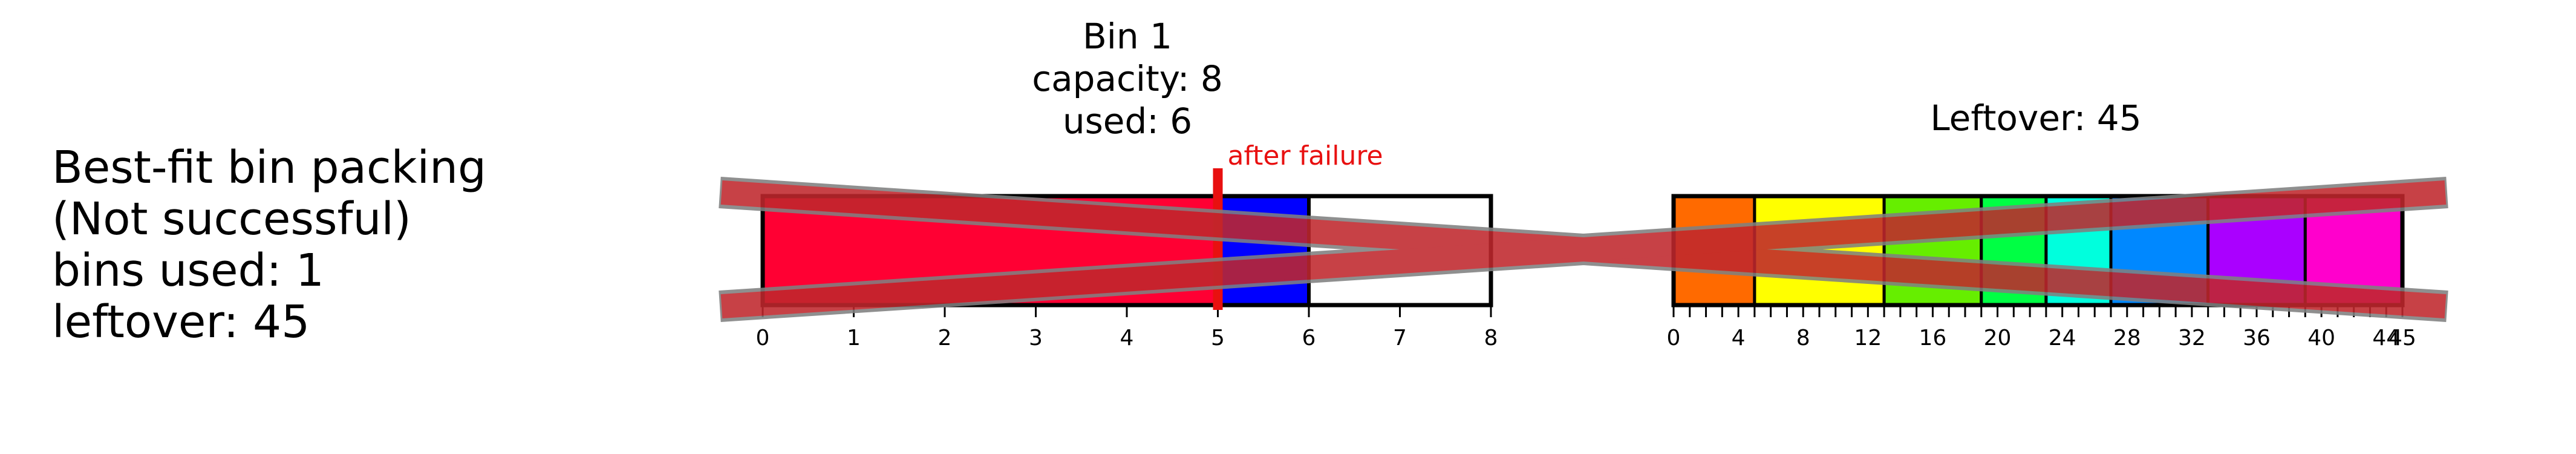 The width and height of the screenshot is (2576, 454). I want to click on summary-line-leftover: leftover: 45, so click(181, 322).